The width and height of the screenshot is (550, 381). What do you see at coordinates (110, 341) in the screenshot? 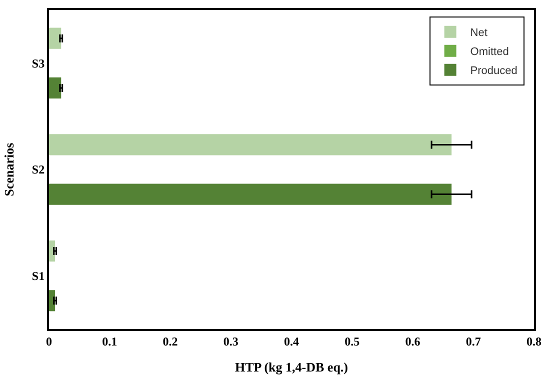
I see `x-tick-label: 0.1` at bounding box center [110, 341].